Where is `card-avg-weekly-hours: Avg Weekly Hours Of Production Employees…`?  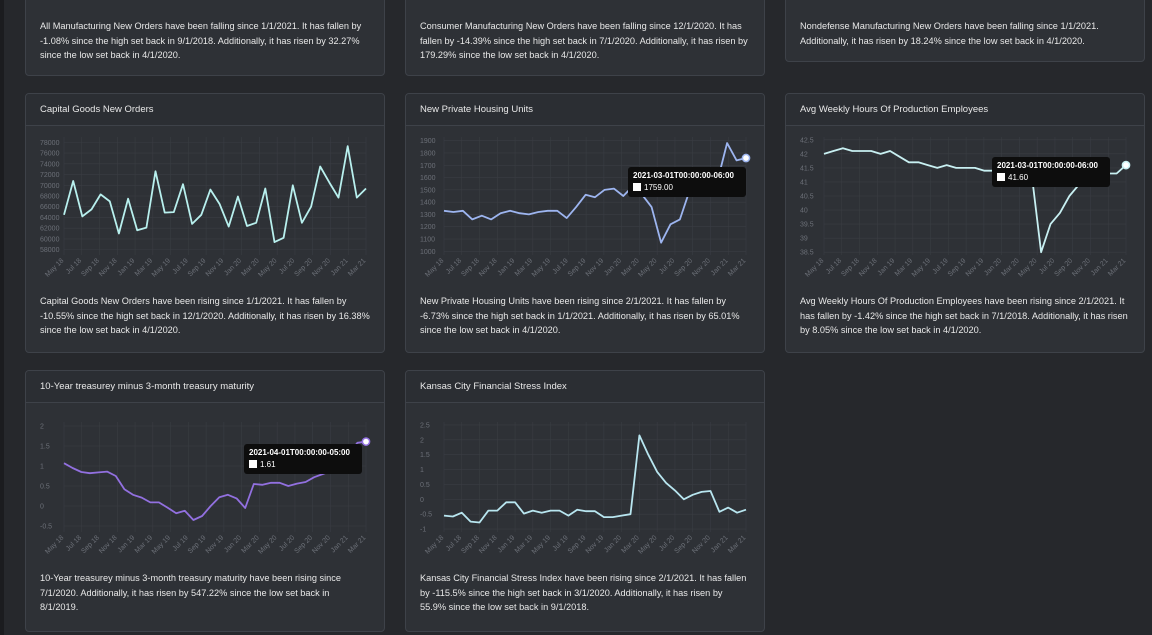
card-avg-weekly-hours: Avg Weekly Hours Of Production Employees… is located at coordinates (965, 223).